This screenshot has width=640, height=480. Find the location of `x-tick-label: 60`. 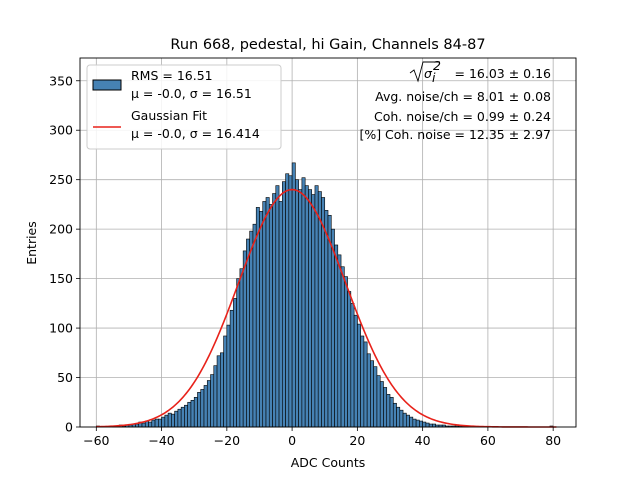

x-tick-label: 60 is located at coordinates (488, 440).